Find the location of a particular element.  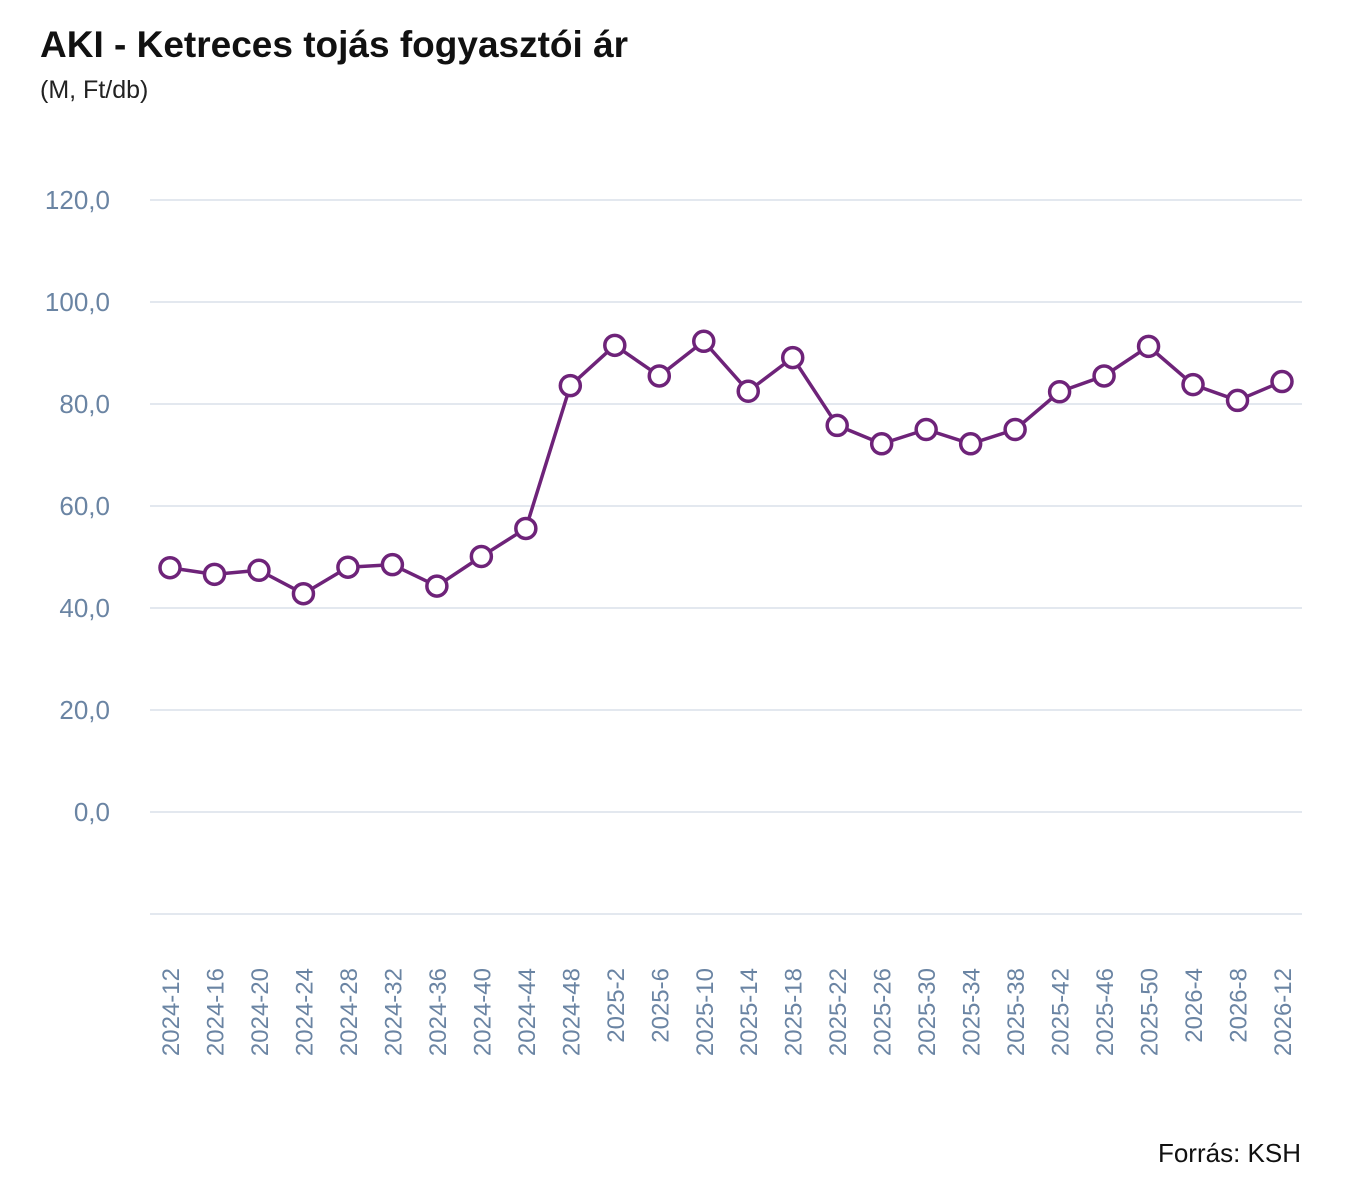

x-tick-label: 2024-12 is located at coordinates (171, 1012).